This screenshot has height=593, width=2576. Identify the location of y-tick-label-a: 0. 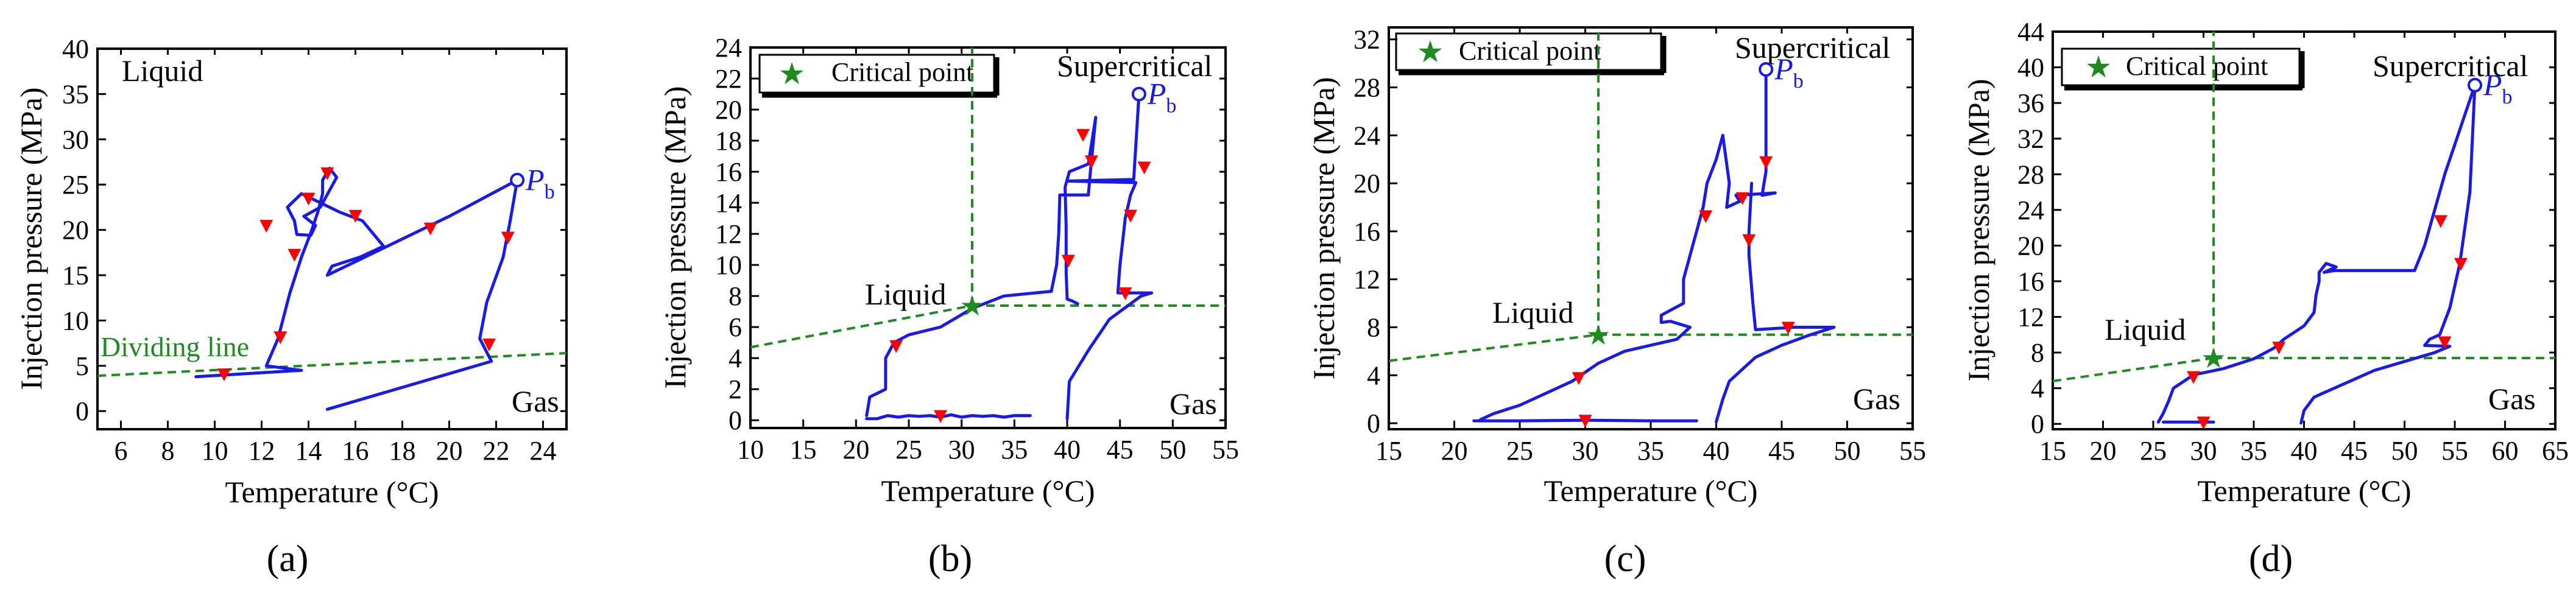
(82, 411).